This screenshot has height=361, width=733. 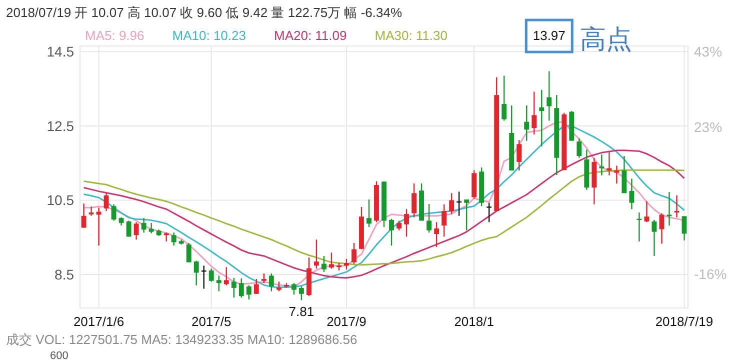 What do you see at coordinates (301, 312) in the screenshot?
I see `annotation: 7.81` at bounding box center [301, 312].